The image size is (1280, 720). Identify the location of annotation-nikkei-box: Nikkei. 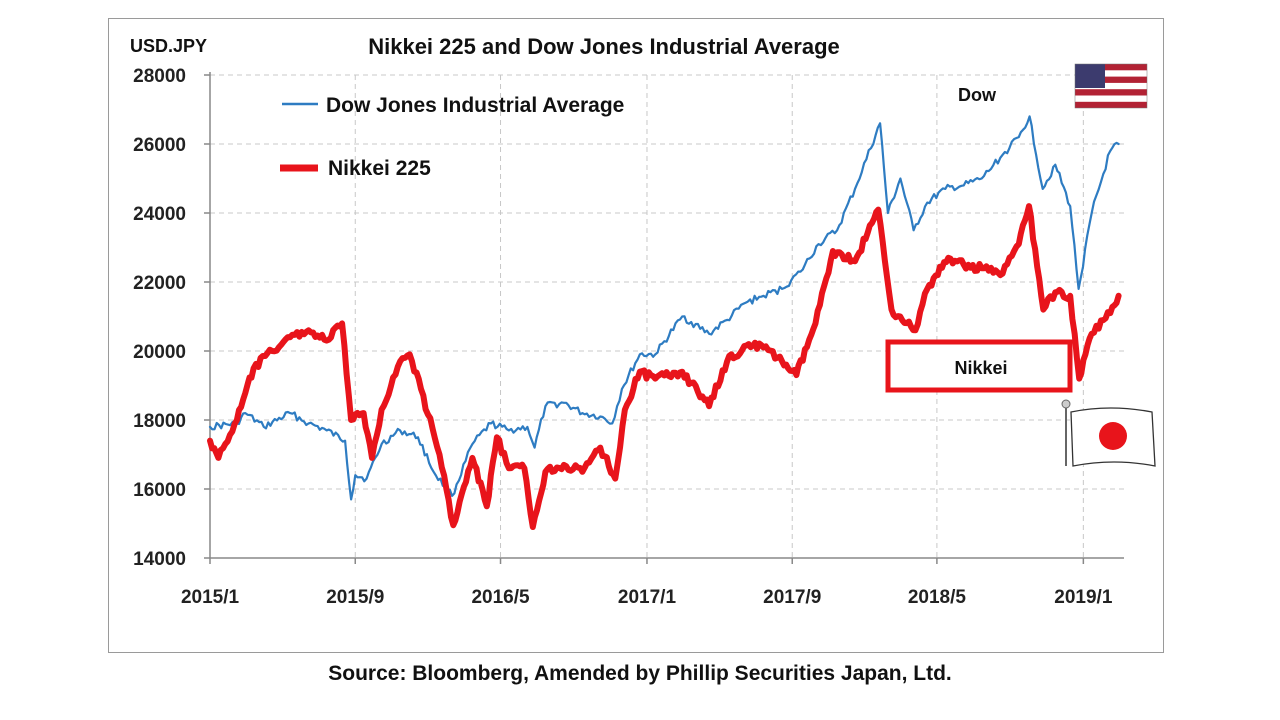
(979, 366).